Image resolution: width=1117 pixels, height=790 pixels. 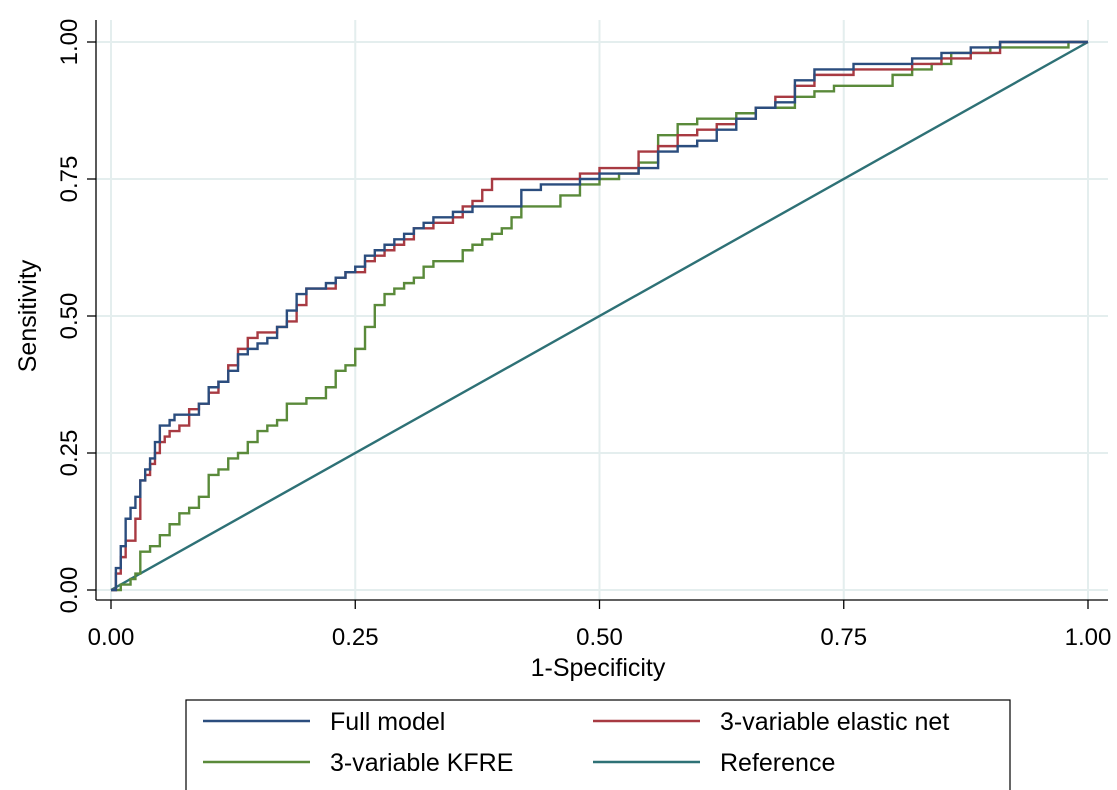 I want to click on x-tick-label: 0.50, so click(x=599, y=637).